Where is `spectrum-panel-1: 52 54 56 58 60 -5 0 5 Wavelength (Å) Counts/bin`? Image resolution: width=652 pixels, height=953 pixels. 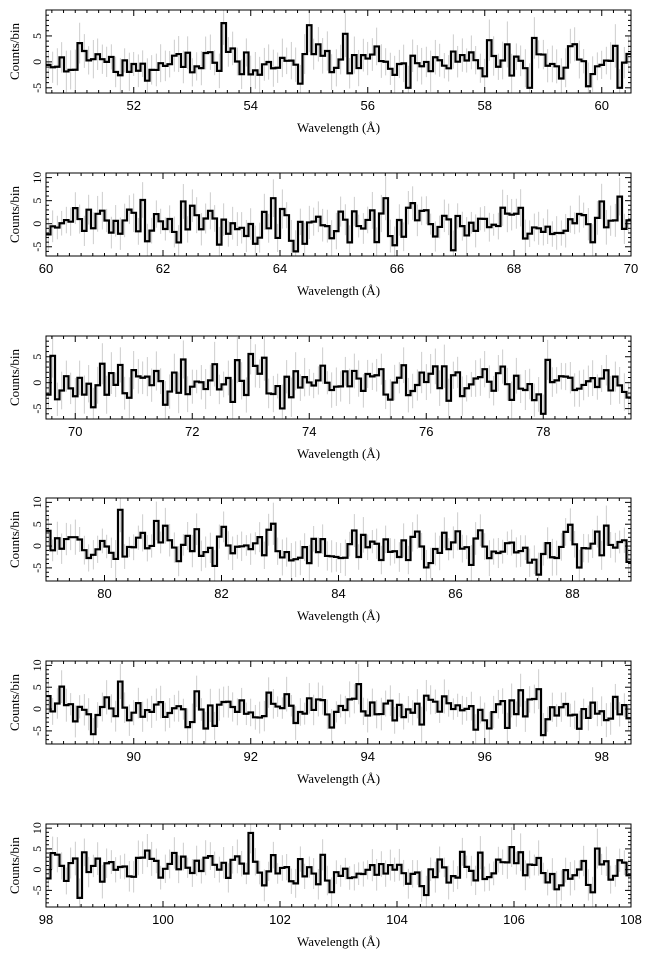 spectrum-panel-1: 52 54 56 58 60 -5 0 5 Wavelength (Å) Counts/bin is located at coordinates (319, 72).